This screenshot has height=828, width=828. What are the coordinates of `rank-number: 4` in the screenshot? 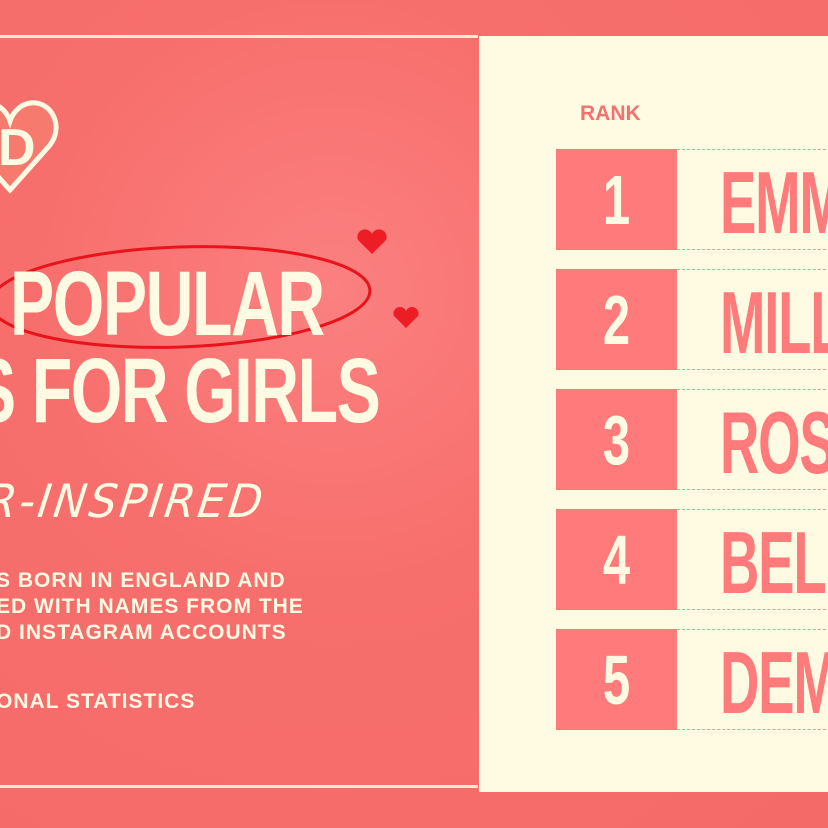 It's located at (616, 559).